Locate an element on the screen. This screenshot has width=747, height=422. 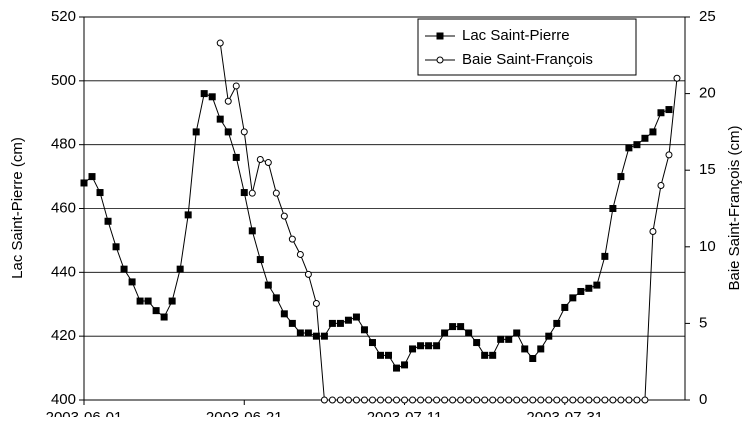
y2-tick-label: 0 is located at coordinates (703, 399).